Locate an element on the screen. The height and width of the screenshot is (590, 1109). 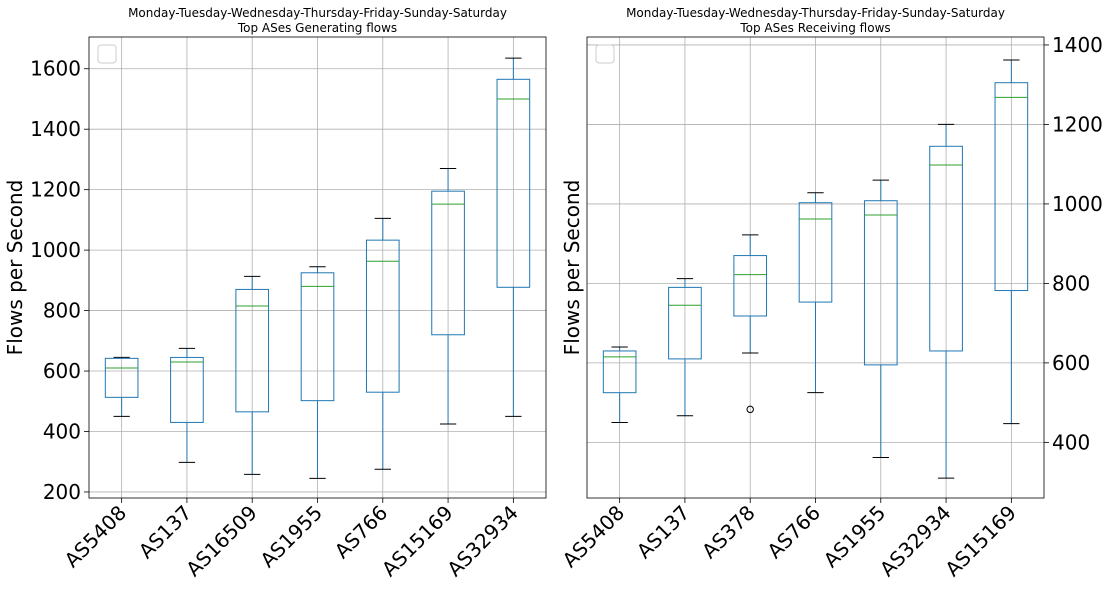
outlier-point is located at coordinates (750, 409).